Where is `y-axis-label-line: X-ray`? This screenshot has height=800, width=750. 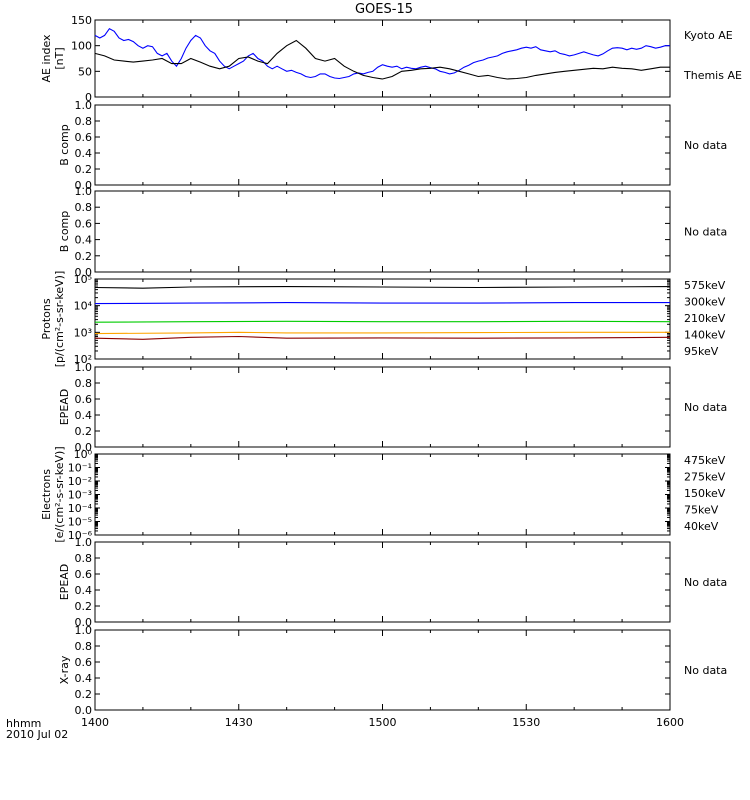 y-axis-label-line: X-ray is located at coordinates (64, 669).